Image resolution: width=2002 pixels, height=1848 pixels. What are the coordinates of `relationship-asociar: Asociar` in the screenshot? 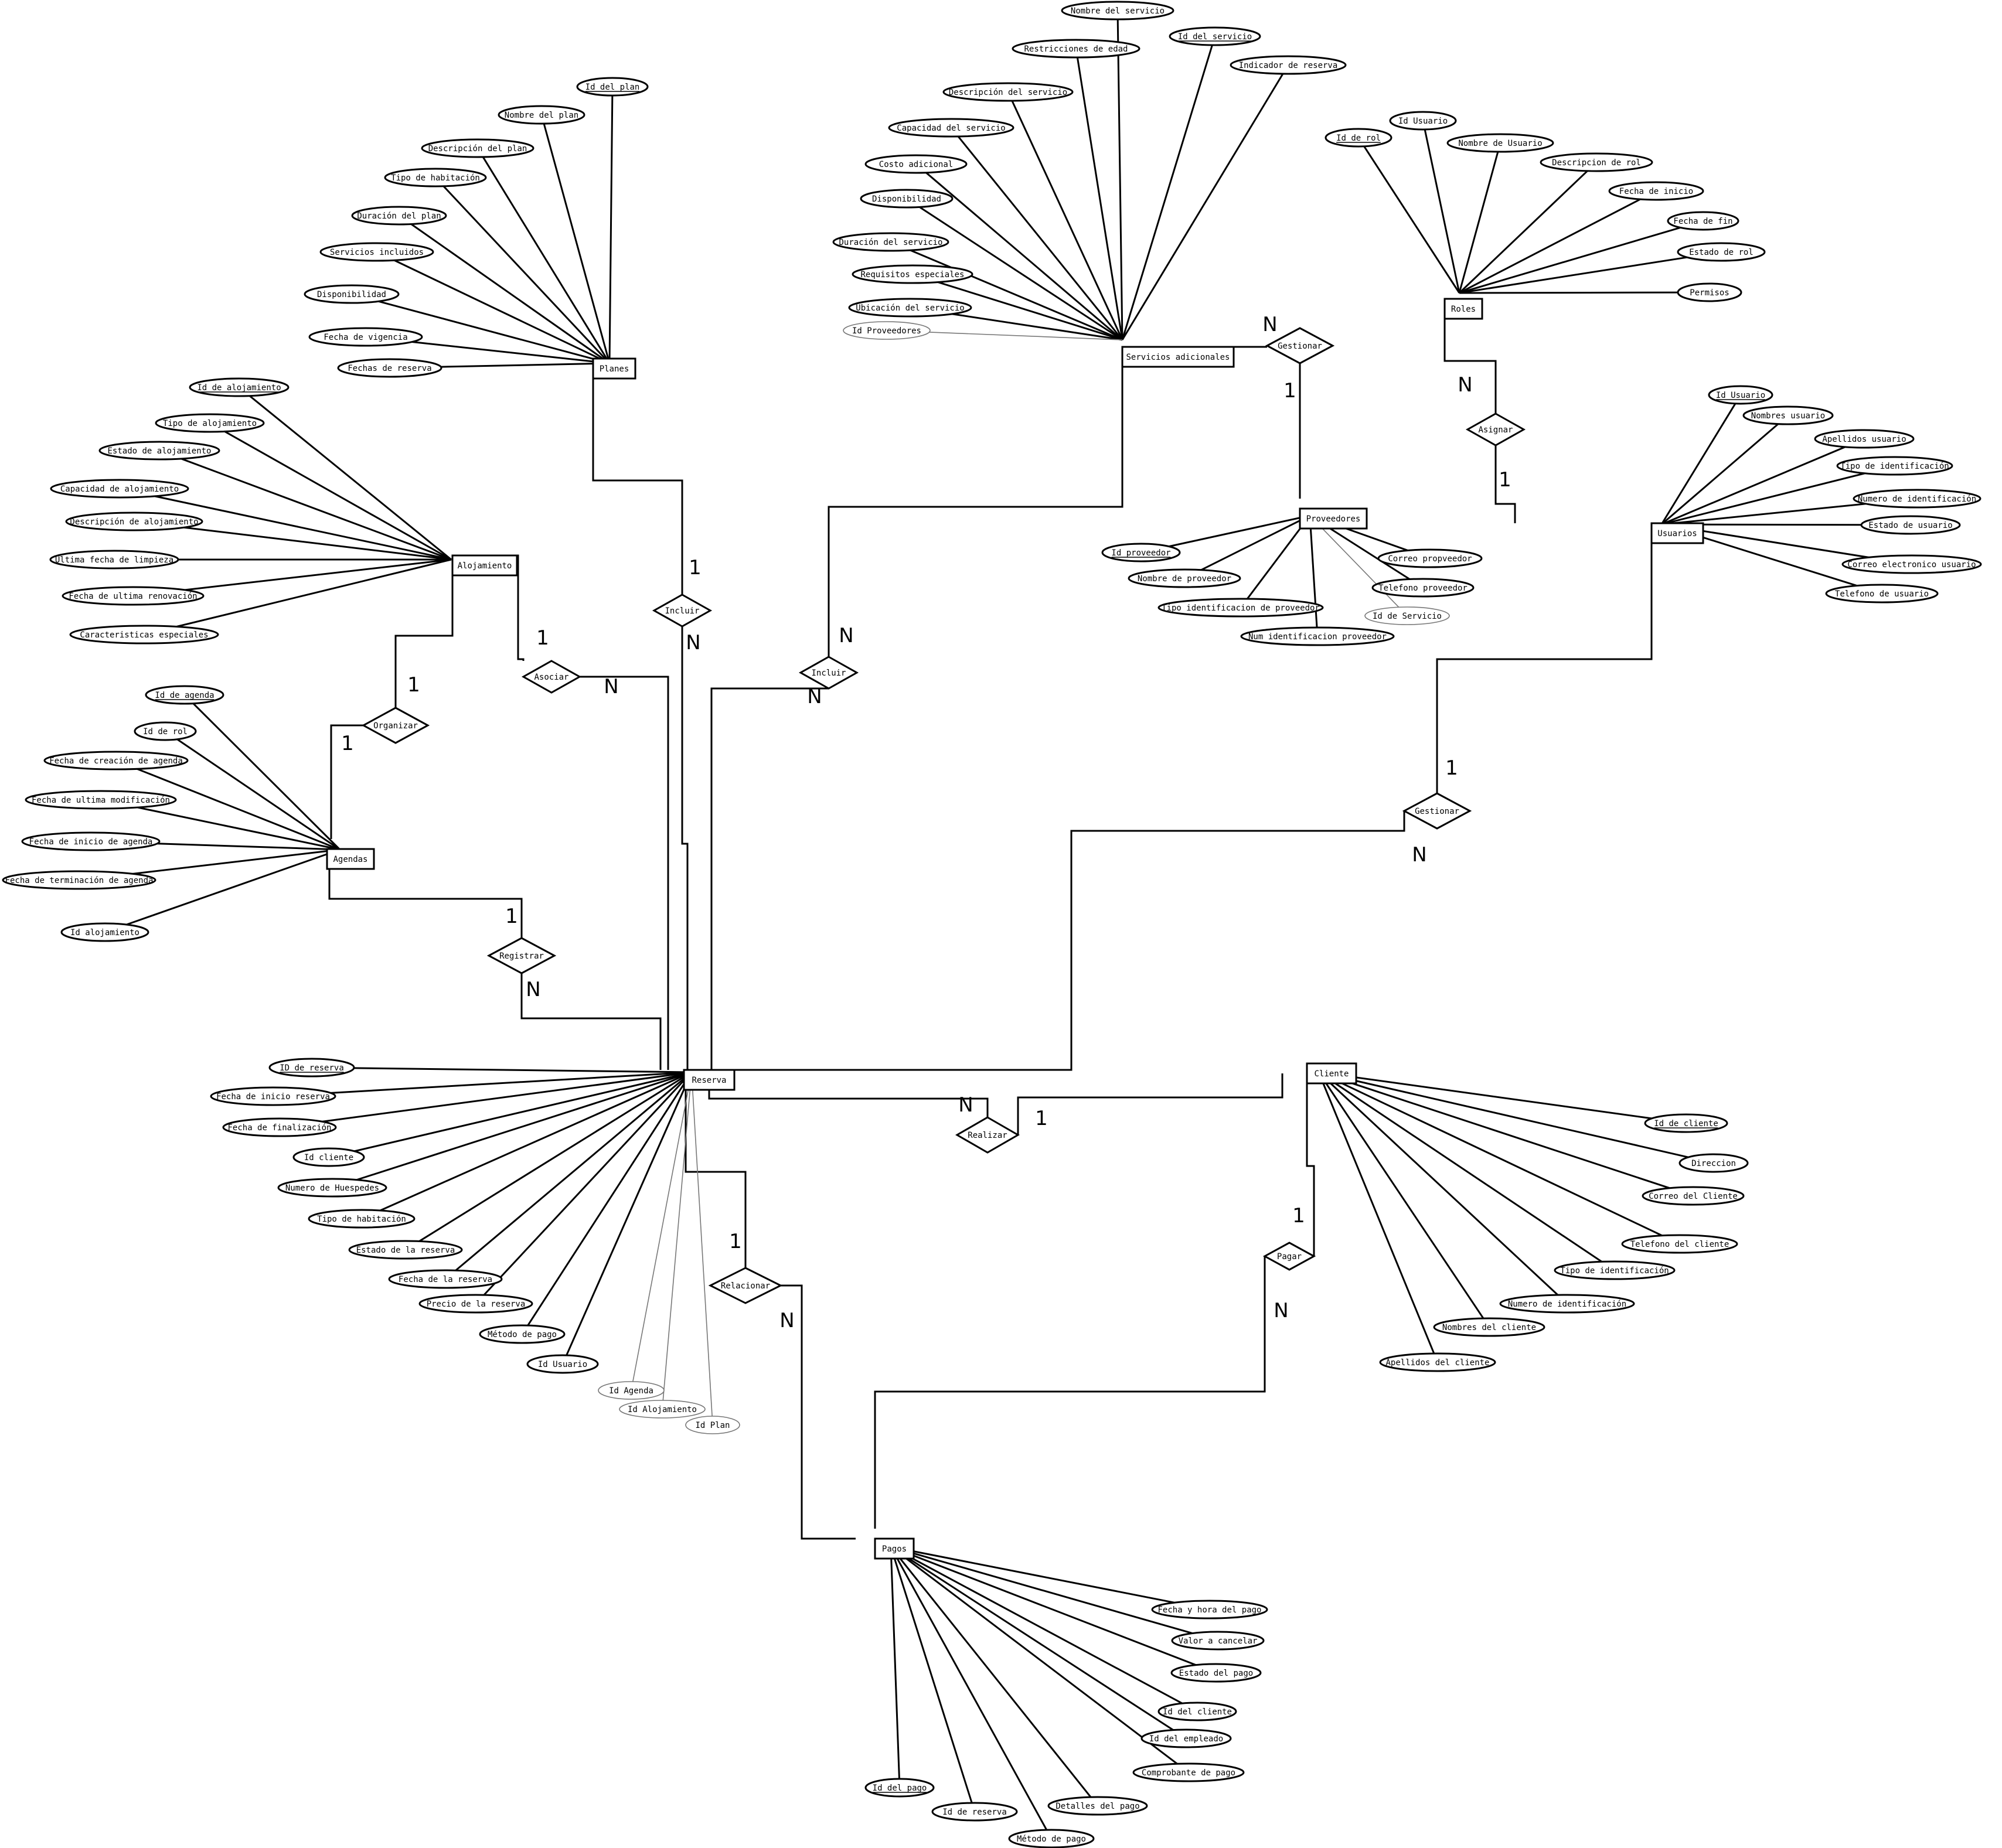 It's located at (551, 677).